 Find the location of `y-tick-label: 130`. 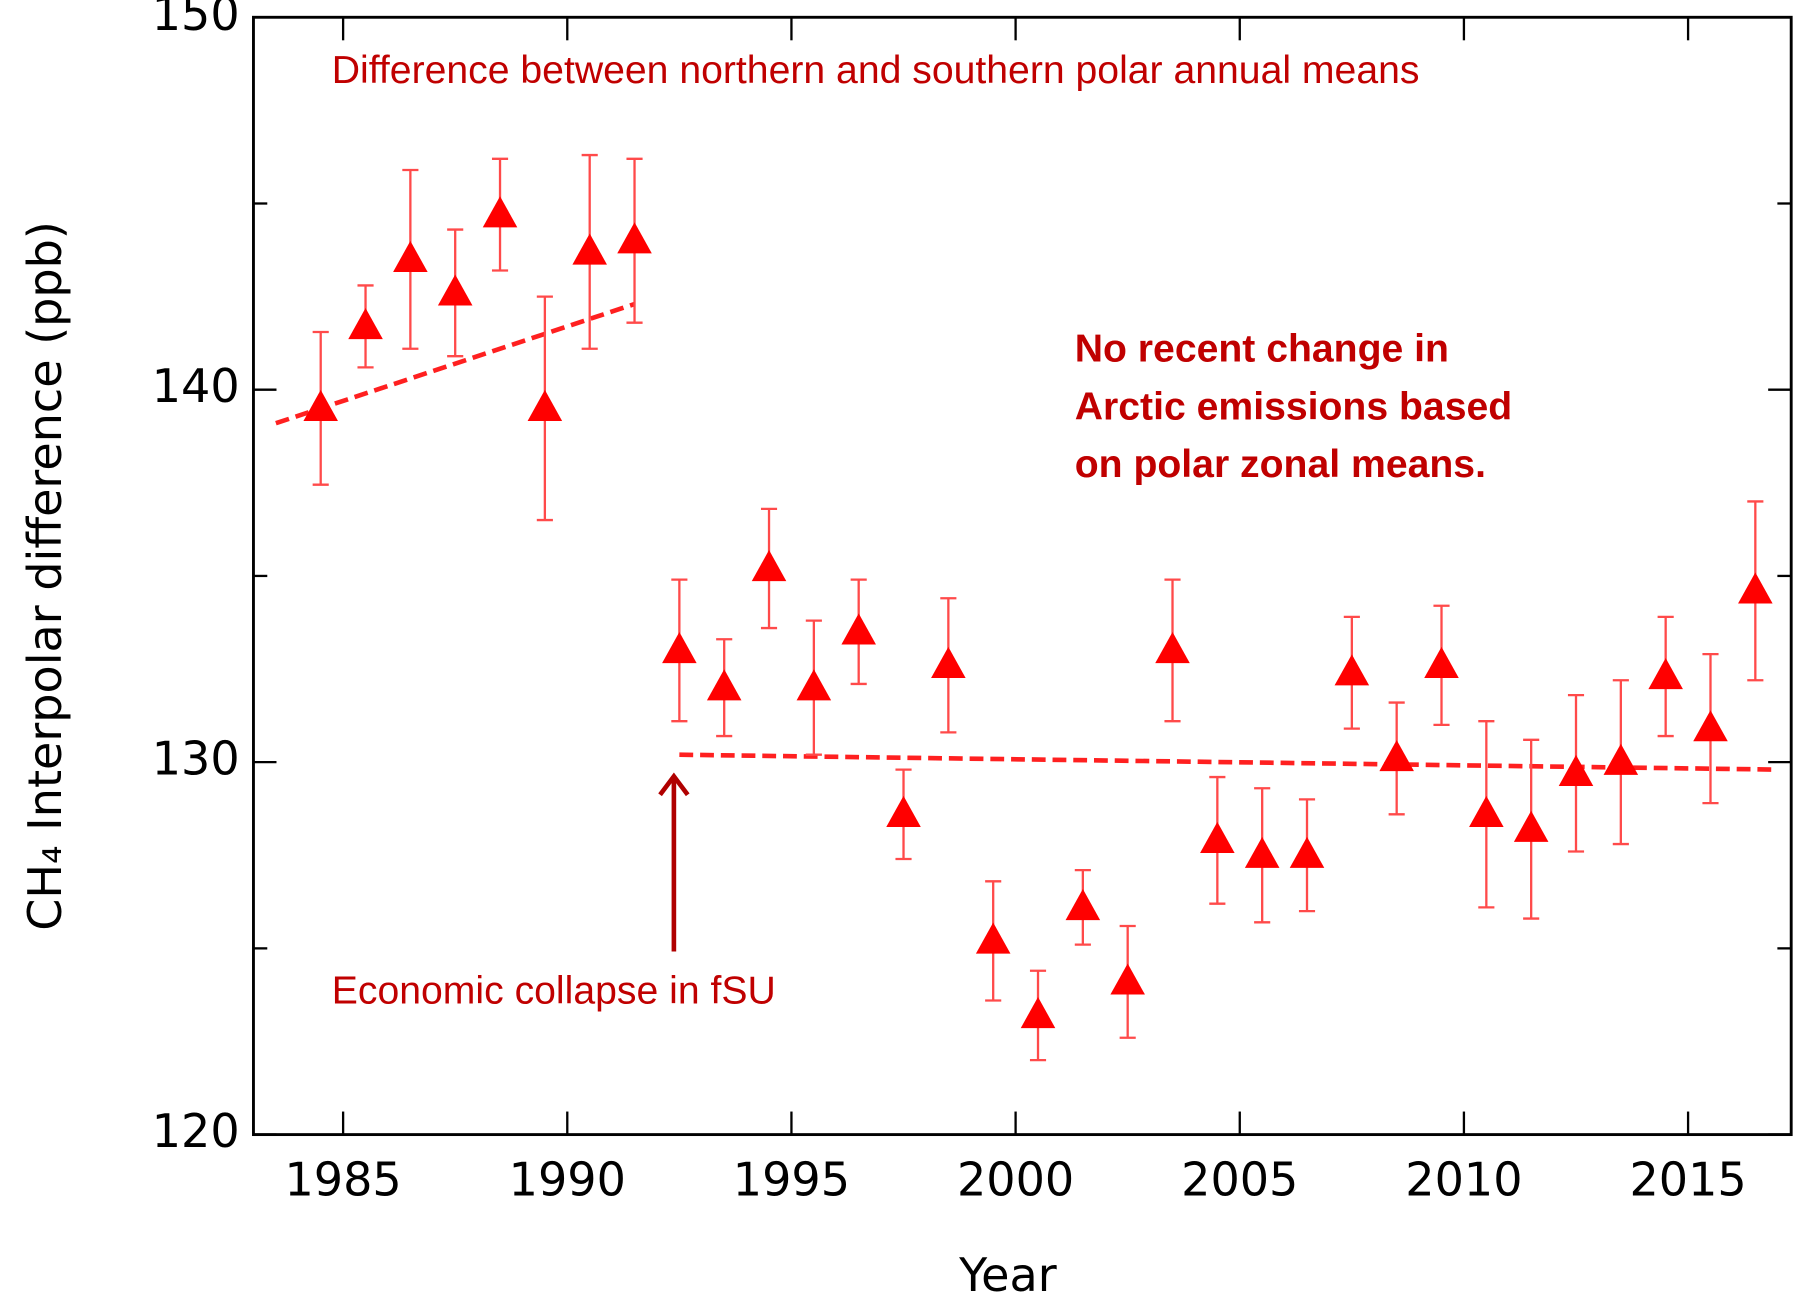

y-tick-label: 130 is located at coordinates (196, 759).